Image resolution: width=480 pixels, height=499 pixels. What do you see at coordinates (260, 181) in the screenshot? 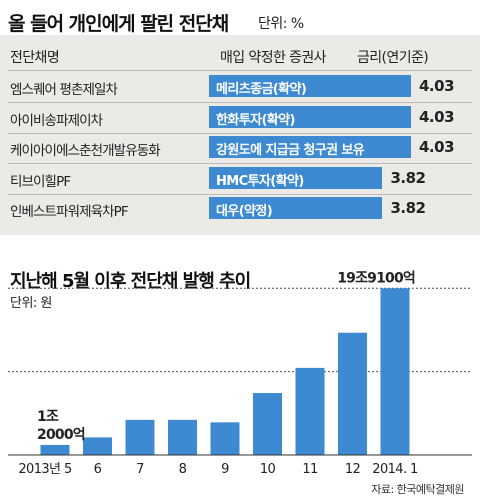
I see `broker-name: HMC투자(확약)` at bounding box center [260, 181].